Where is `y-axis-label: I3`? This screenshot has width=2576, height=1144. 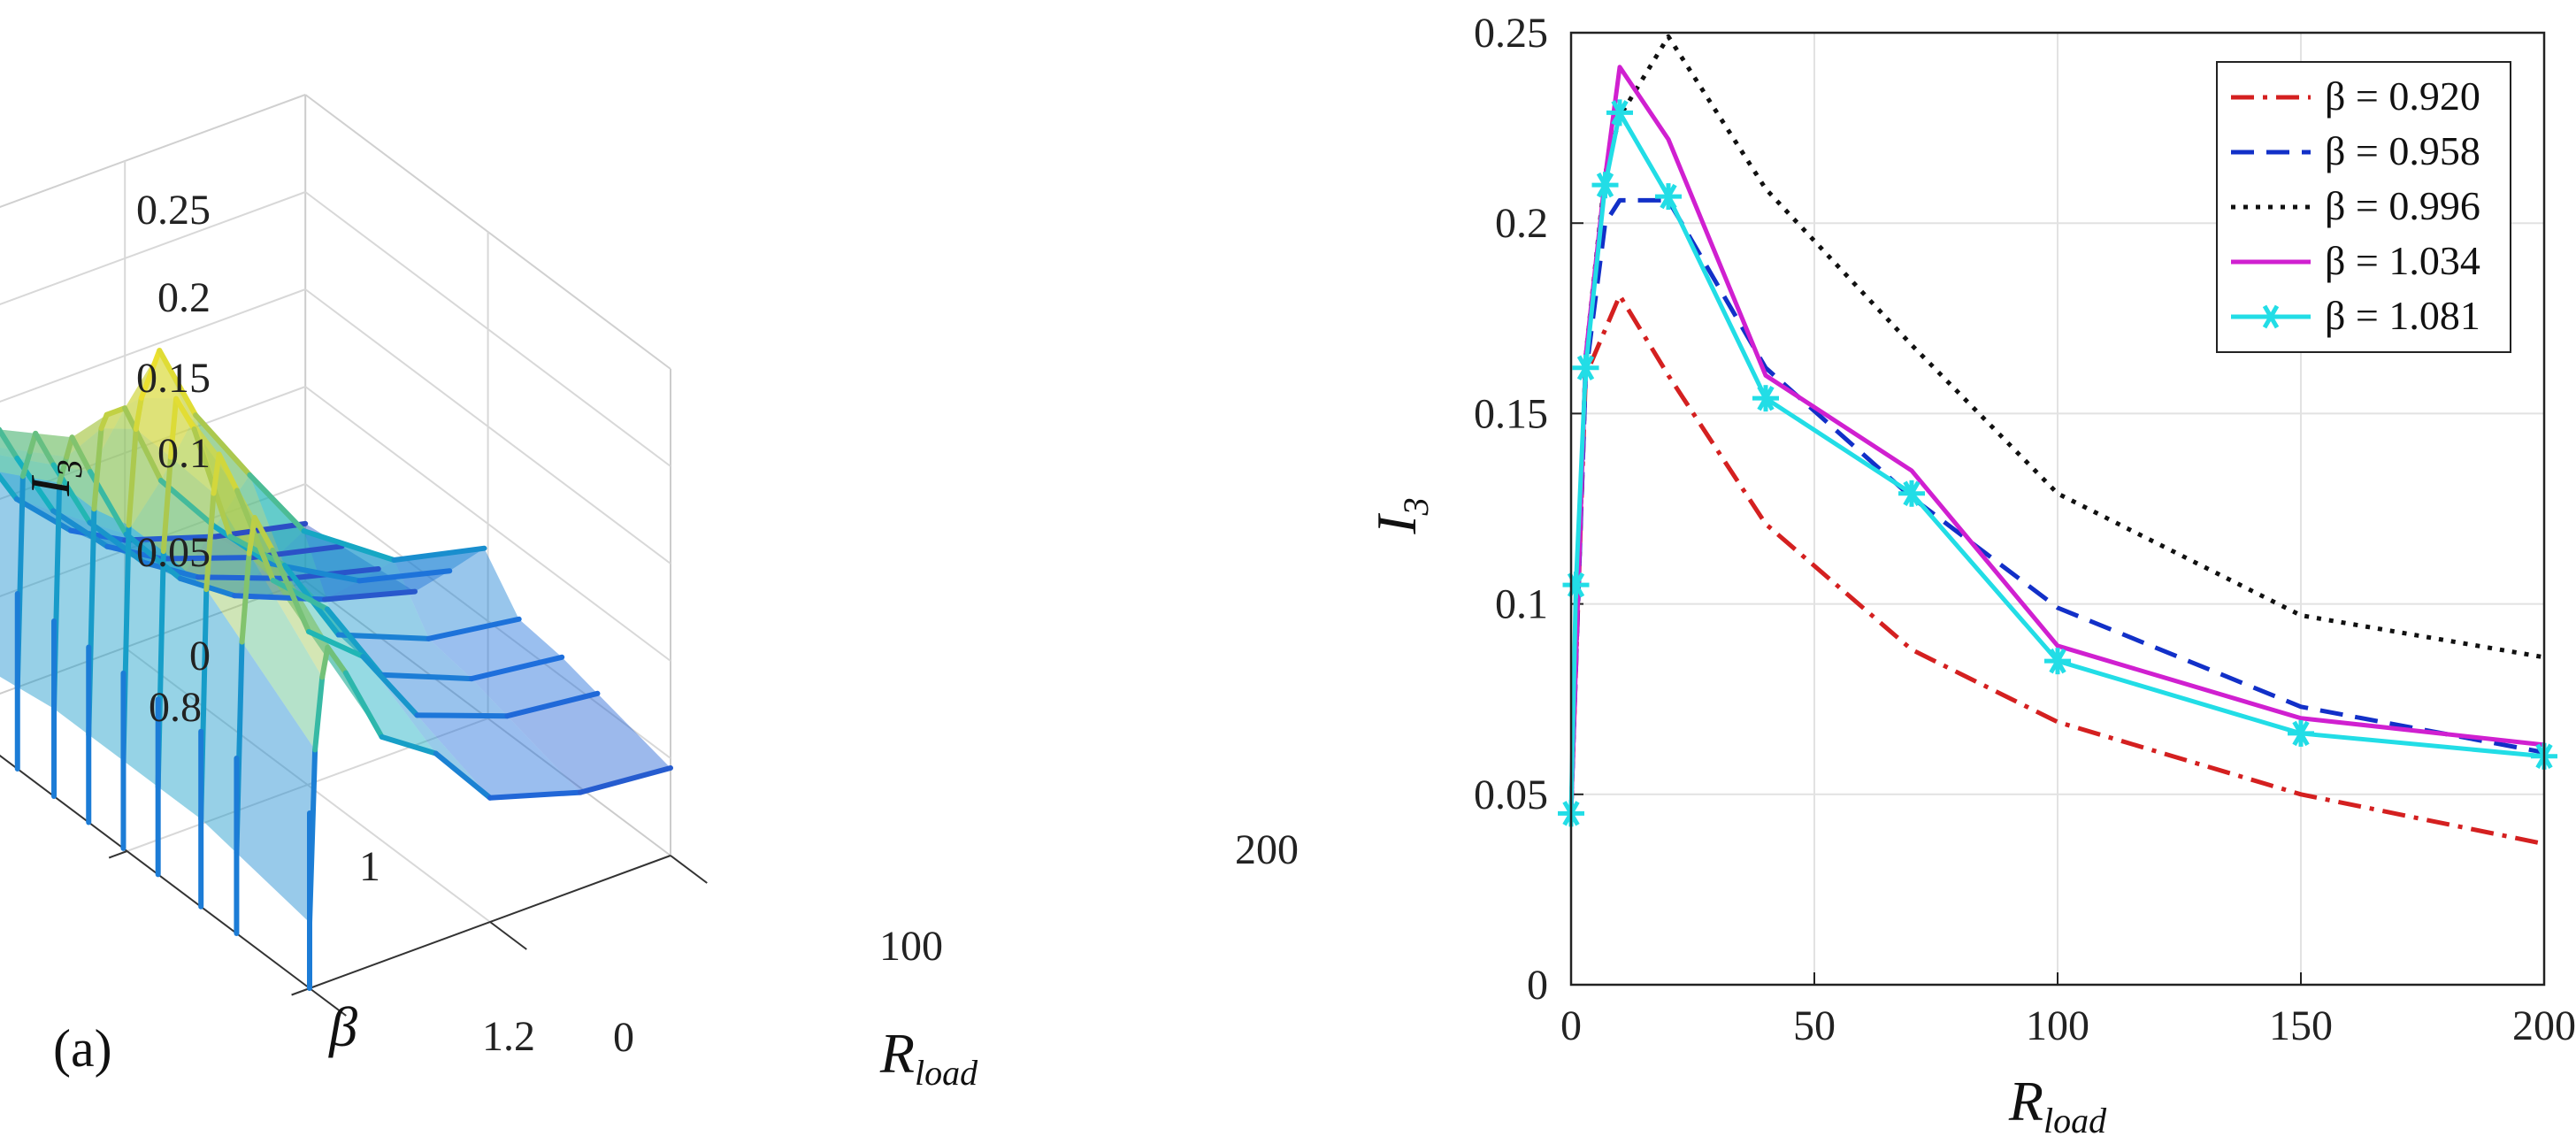 y-axis-label: I3 is located at coordinates (1400, 515).